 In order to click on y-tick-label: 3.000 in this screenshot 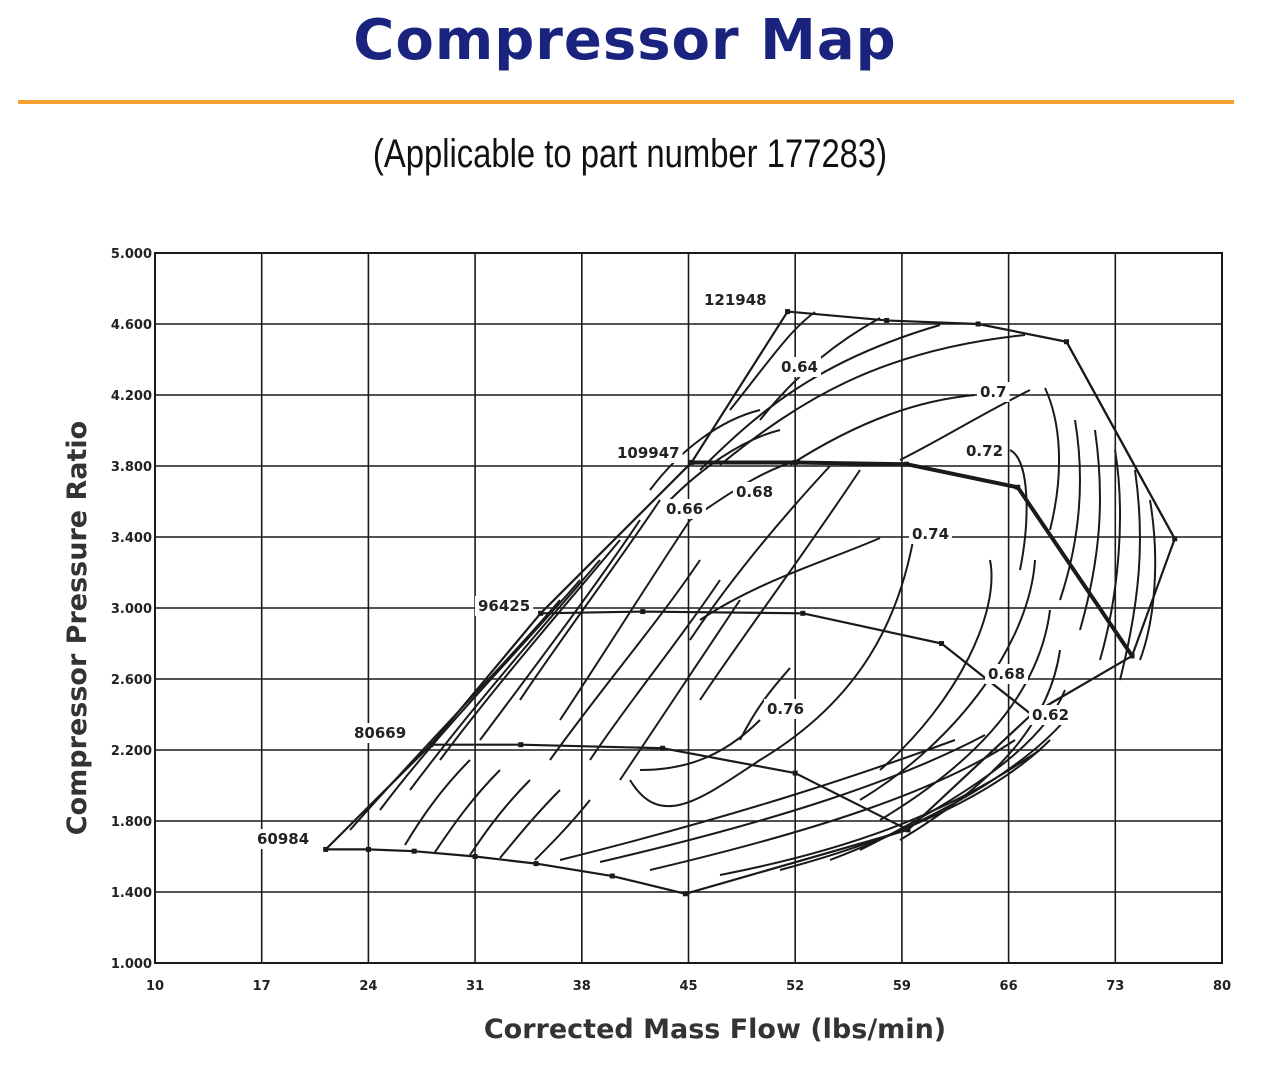, I will do `click(131, 609)`.